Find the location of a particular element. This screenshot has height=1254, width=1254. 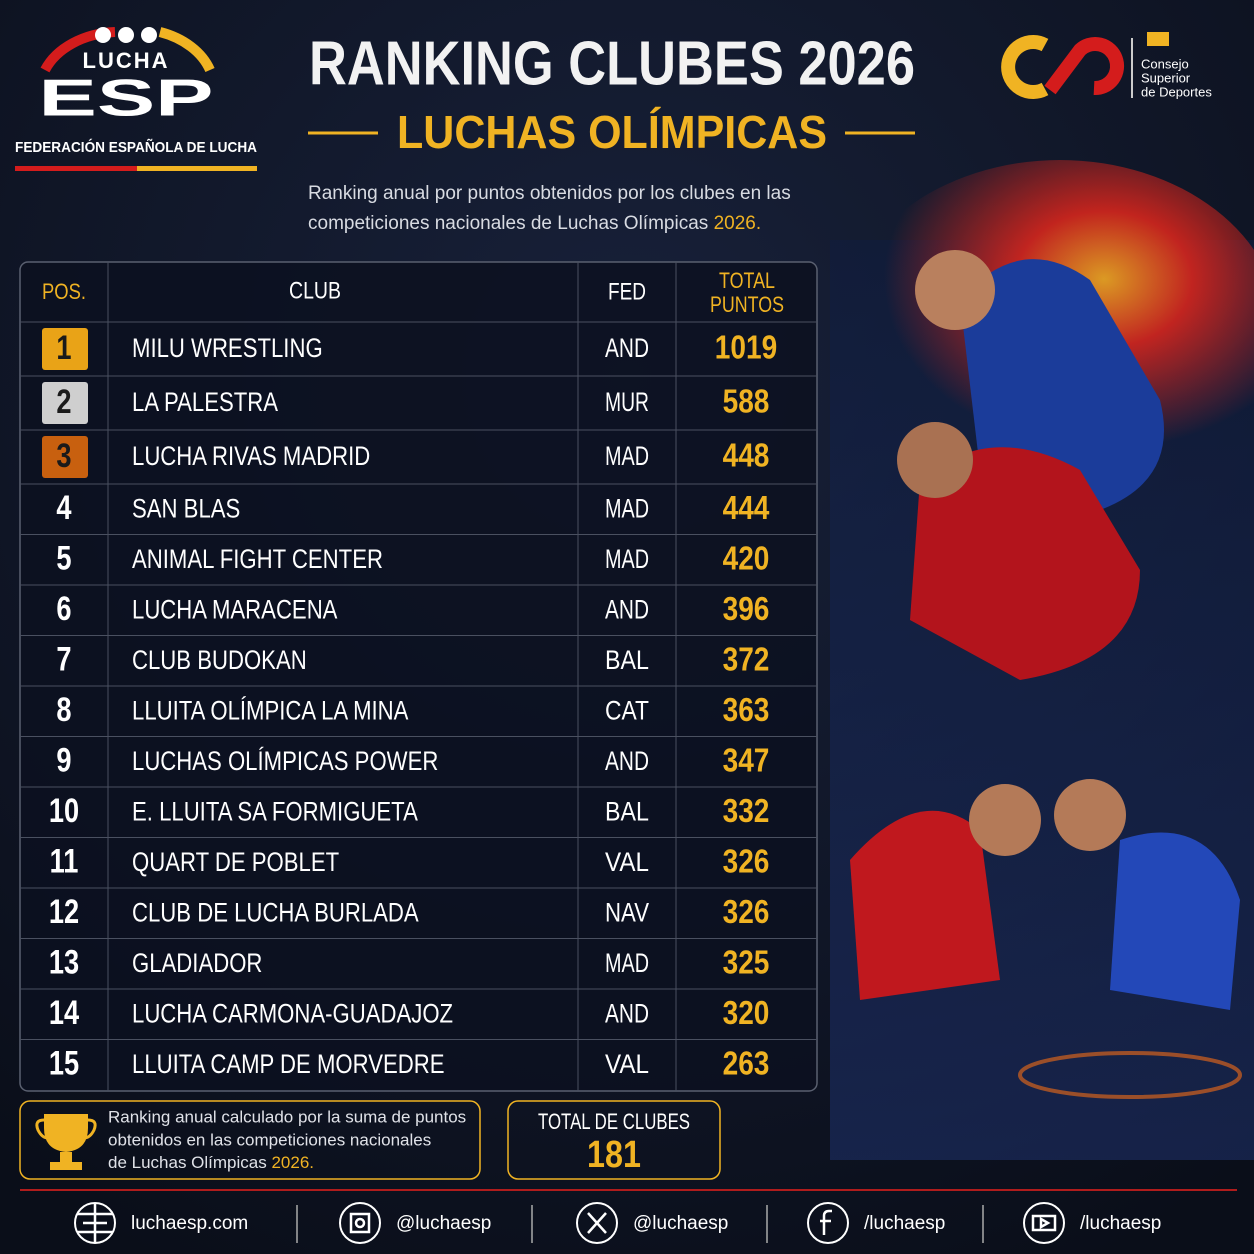

header-fed: FED is located at coordinates (627, 291).